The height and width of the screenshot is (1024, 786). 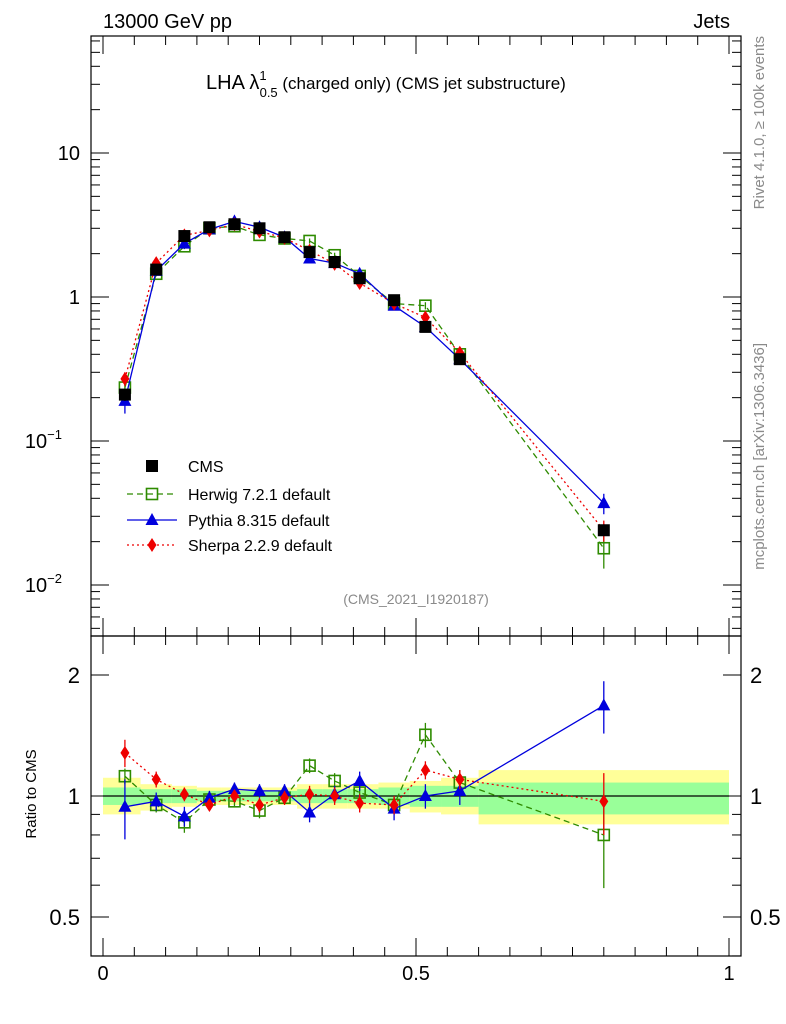 I want to click on y-tick-label: 1, so click(x=74, y=298).